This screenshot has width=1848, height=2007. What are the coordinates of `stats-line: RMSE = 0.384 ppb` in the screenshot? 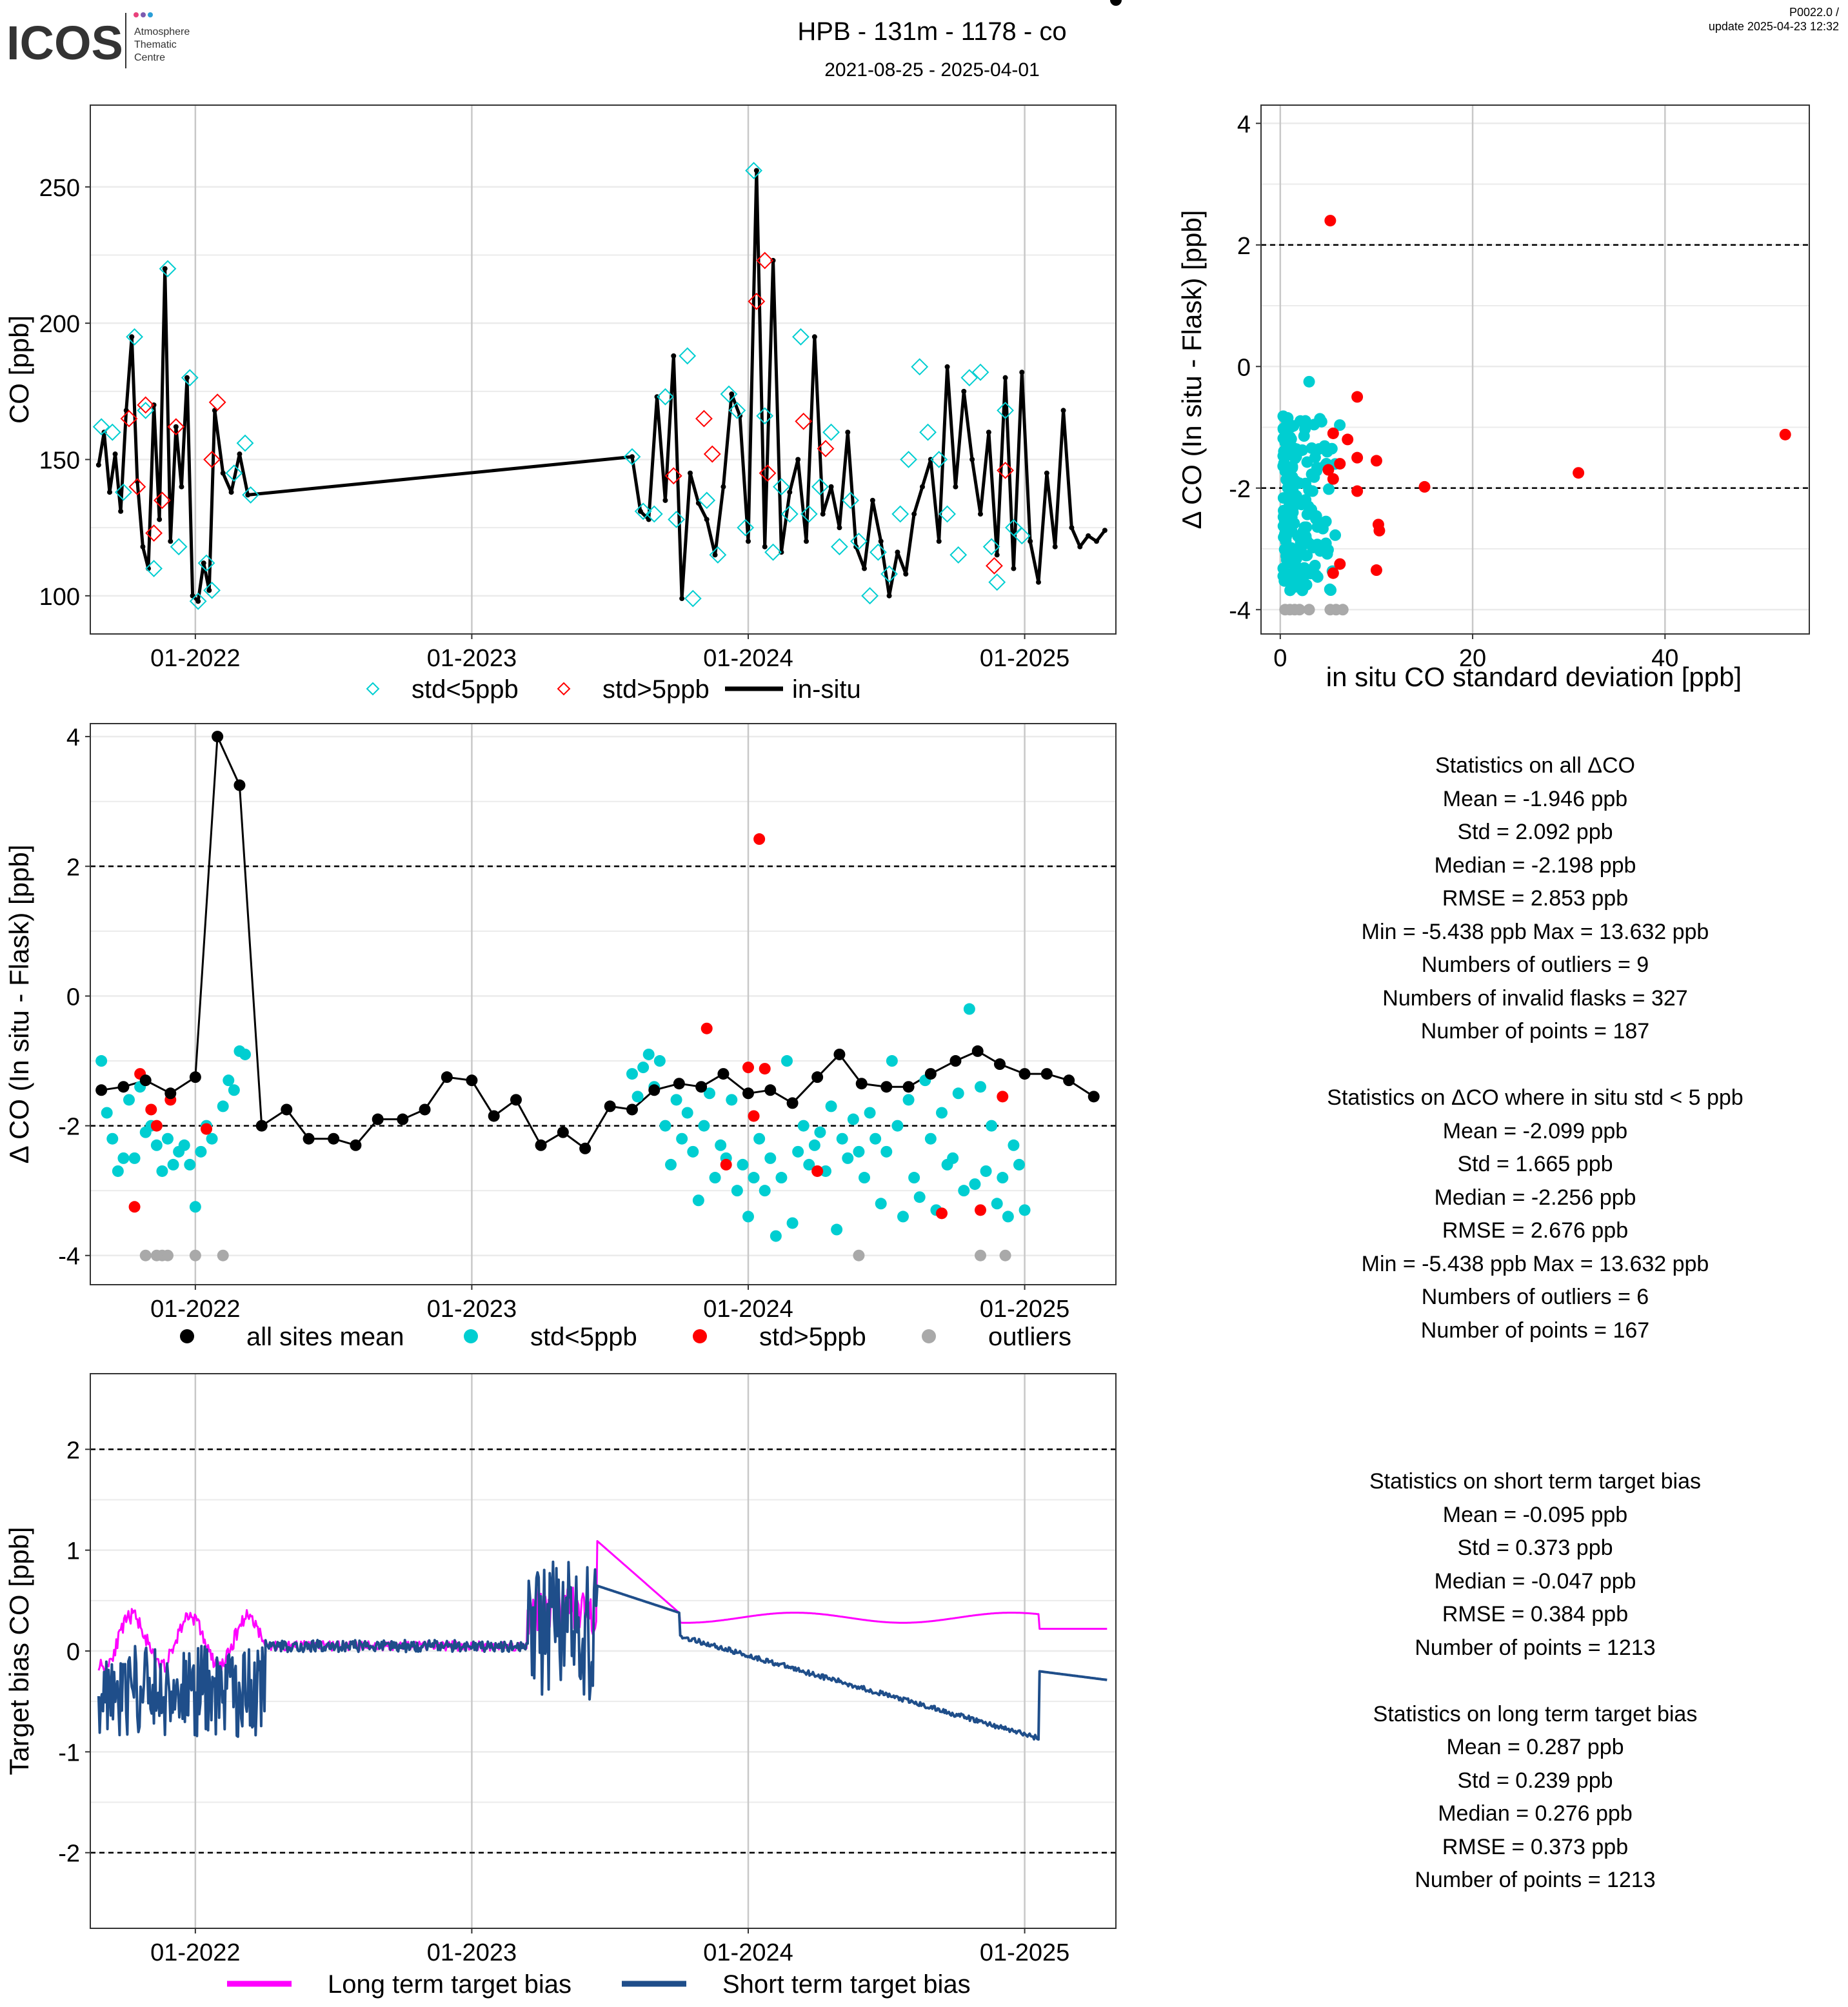 It's located at (1535, 1614).